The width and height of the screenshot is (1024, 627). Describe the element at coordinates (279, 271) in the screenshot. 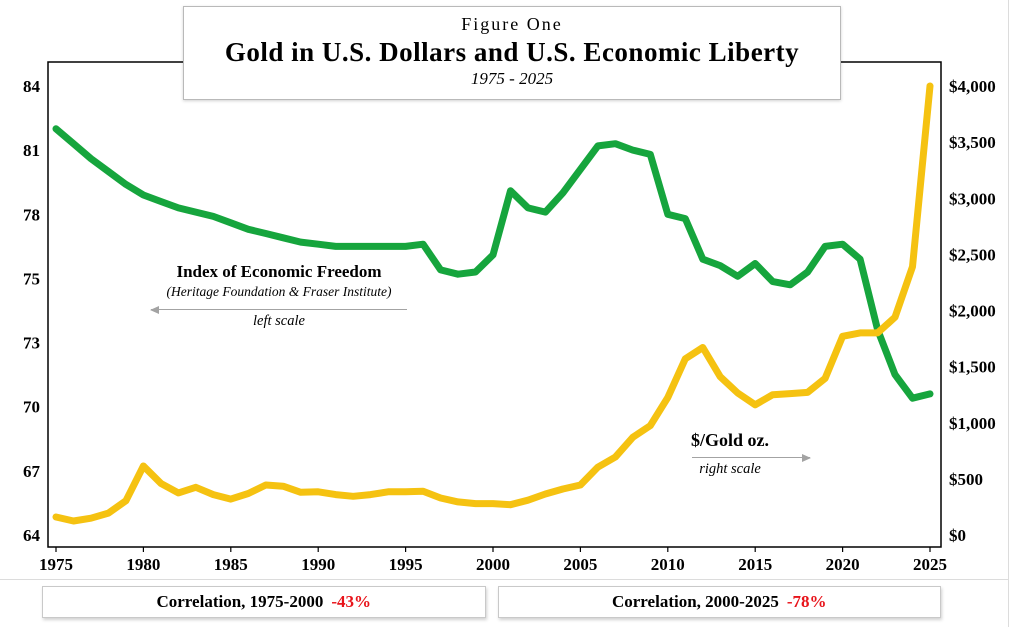

I see `freedom-annotation-title: Index of Economic Freedom` at that location.